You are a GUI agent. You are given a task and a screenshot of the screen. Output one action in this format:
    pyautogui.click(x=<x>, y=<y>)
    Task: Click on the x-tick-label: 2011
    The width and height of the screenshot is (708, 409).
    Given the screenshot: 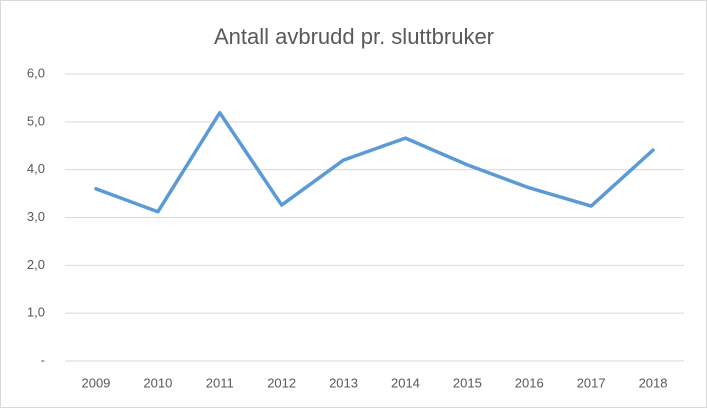 What is the action you would take?
    pyautogui.click(x=220, y=382)
    